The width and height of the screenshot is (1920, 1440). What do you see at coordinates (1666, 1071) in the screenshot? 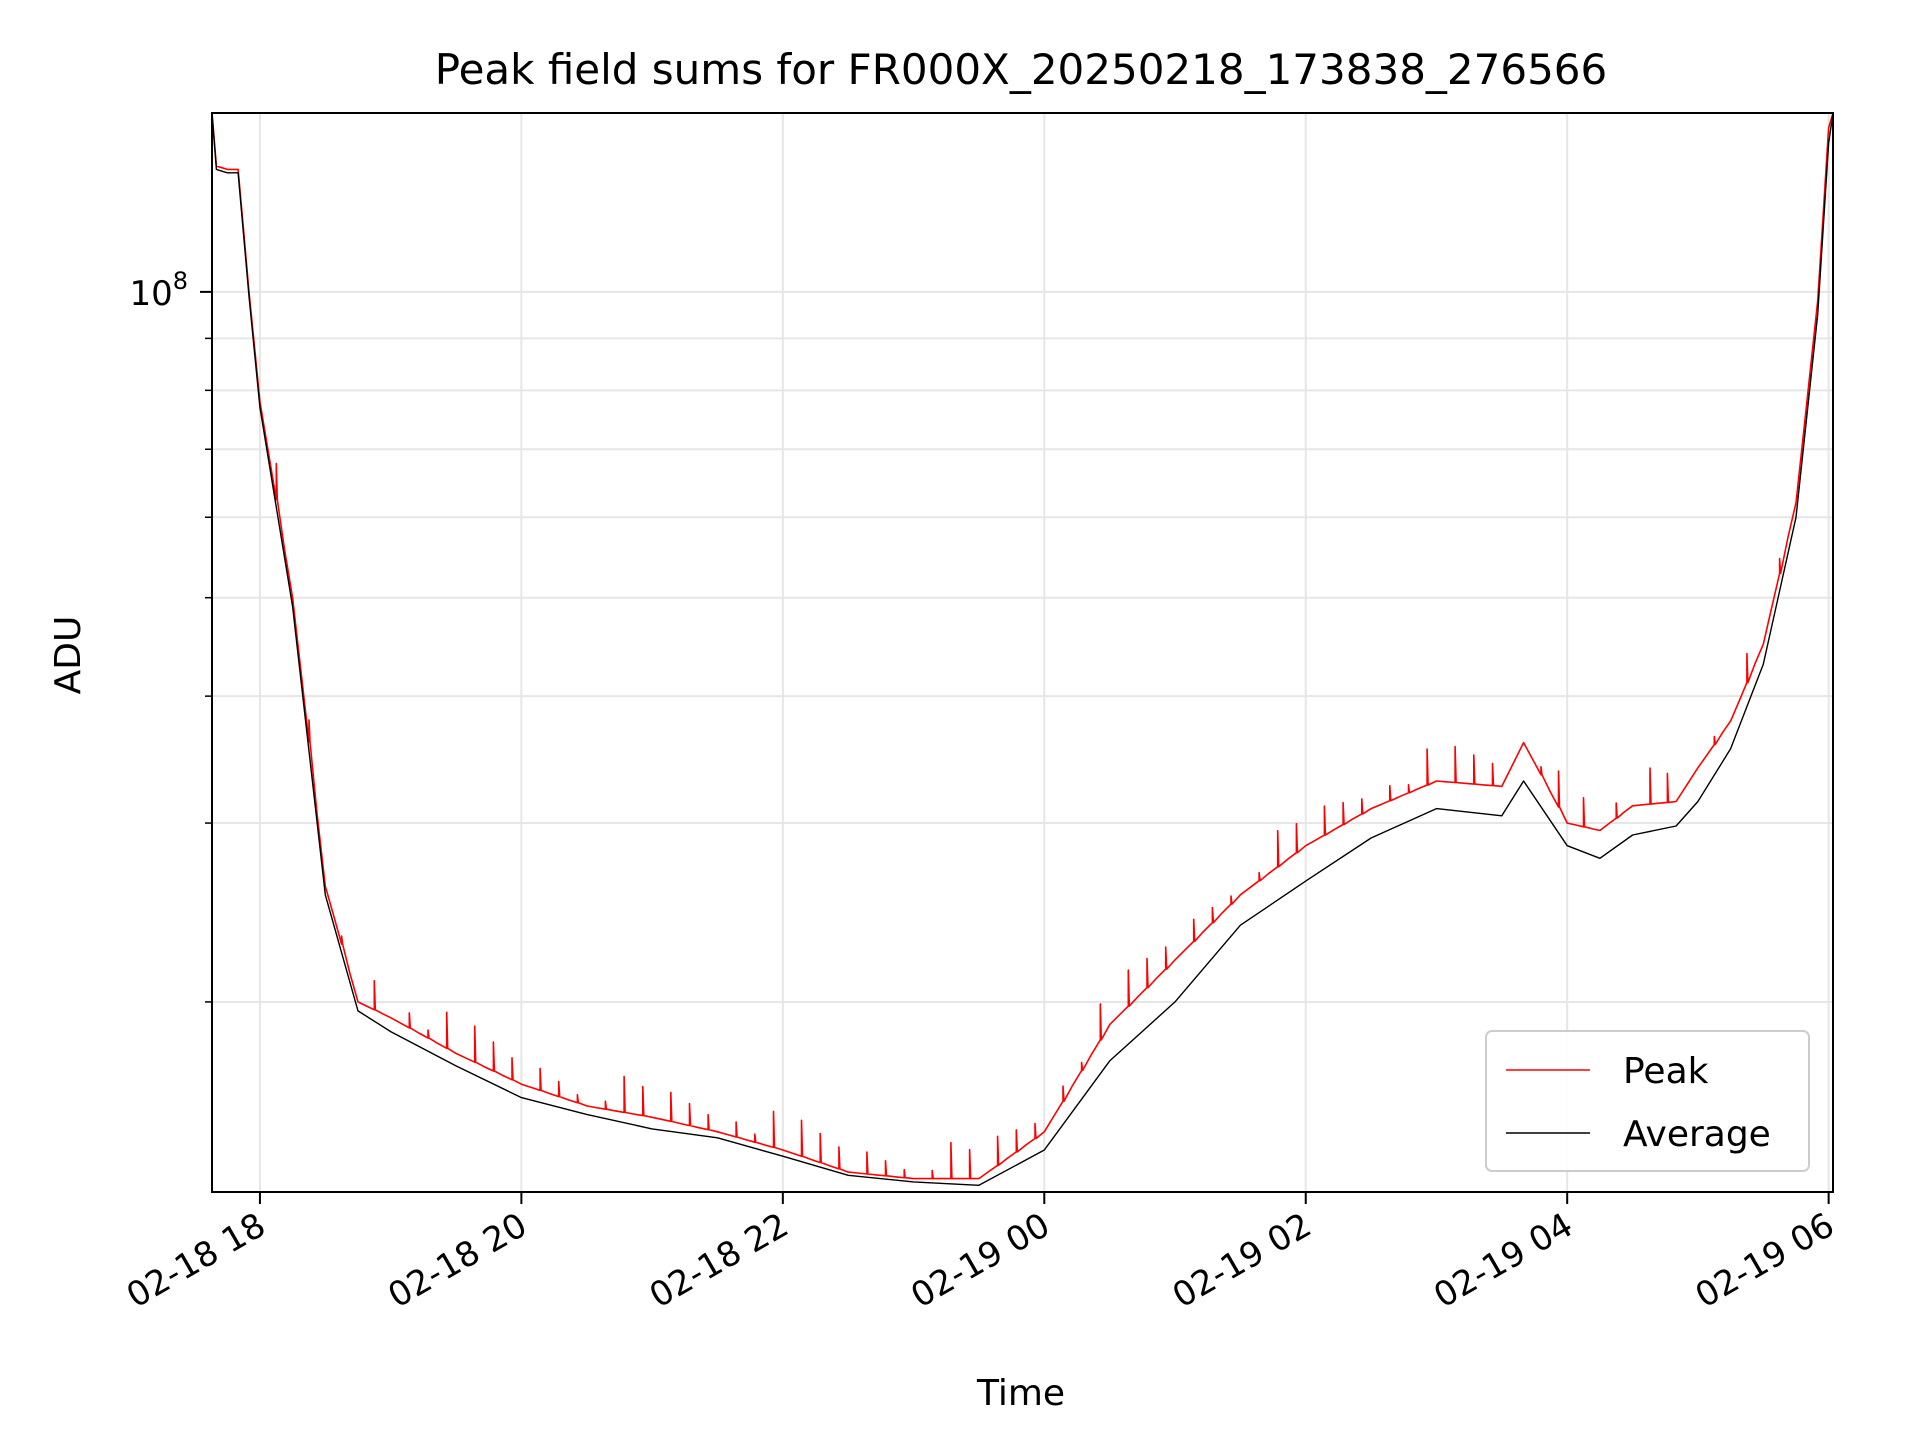
I see `legend-peak-label: Peak` at bounding box center [1666, 1071].